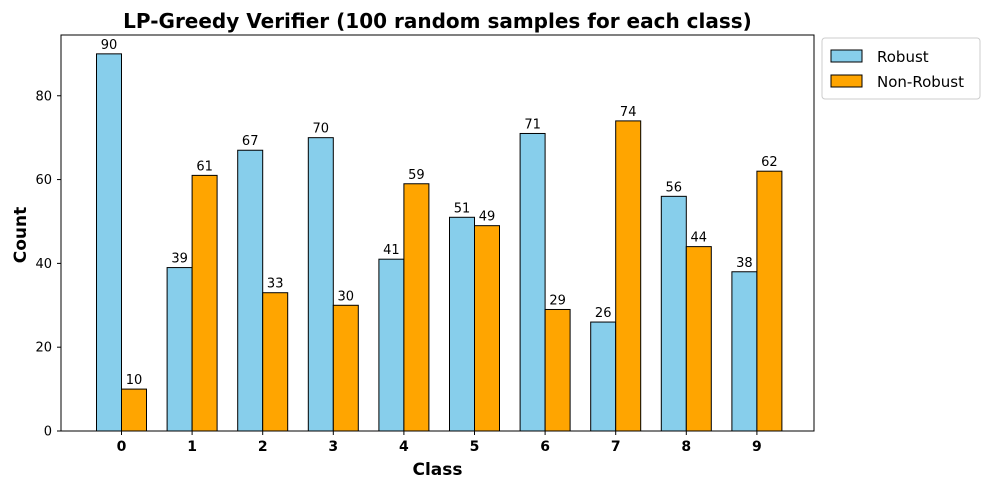 This screenshot has width=989, height=490. I want to click on data-label-non-robust-class-0: 10, so click(134, 380).